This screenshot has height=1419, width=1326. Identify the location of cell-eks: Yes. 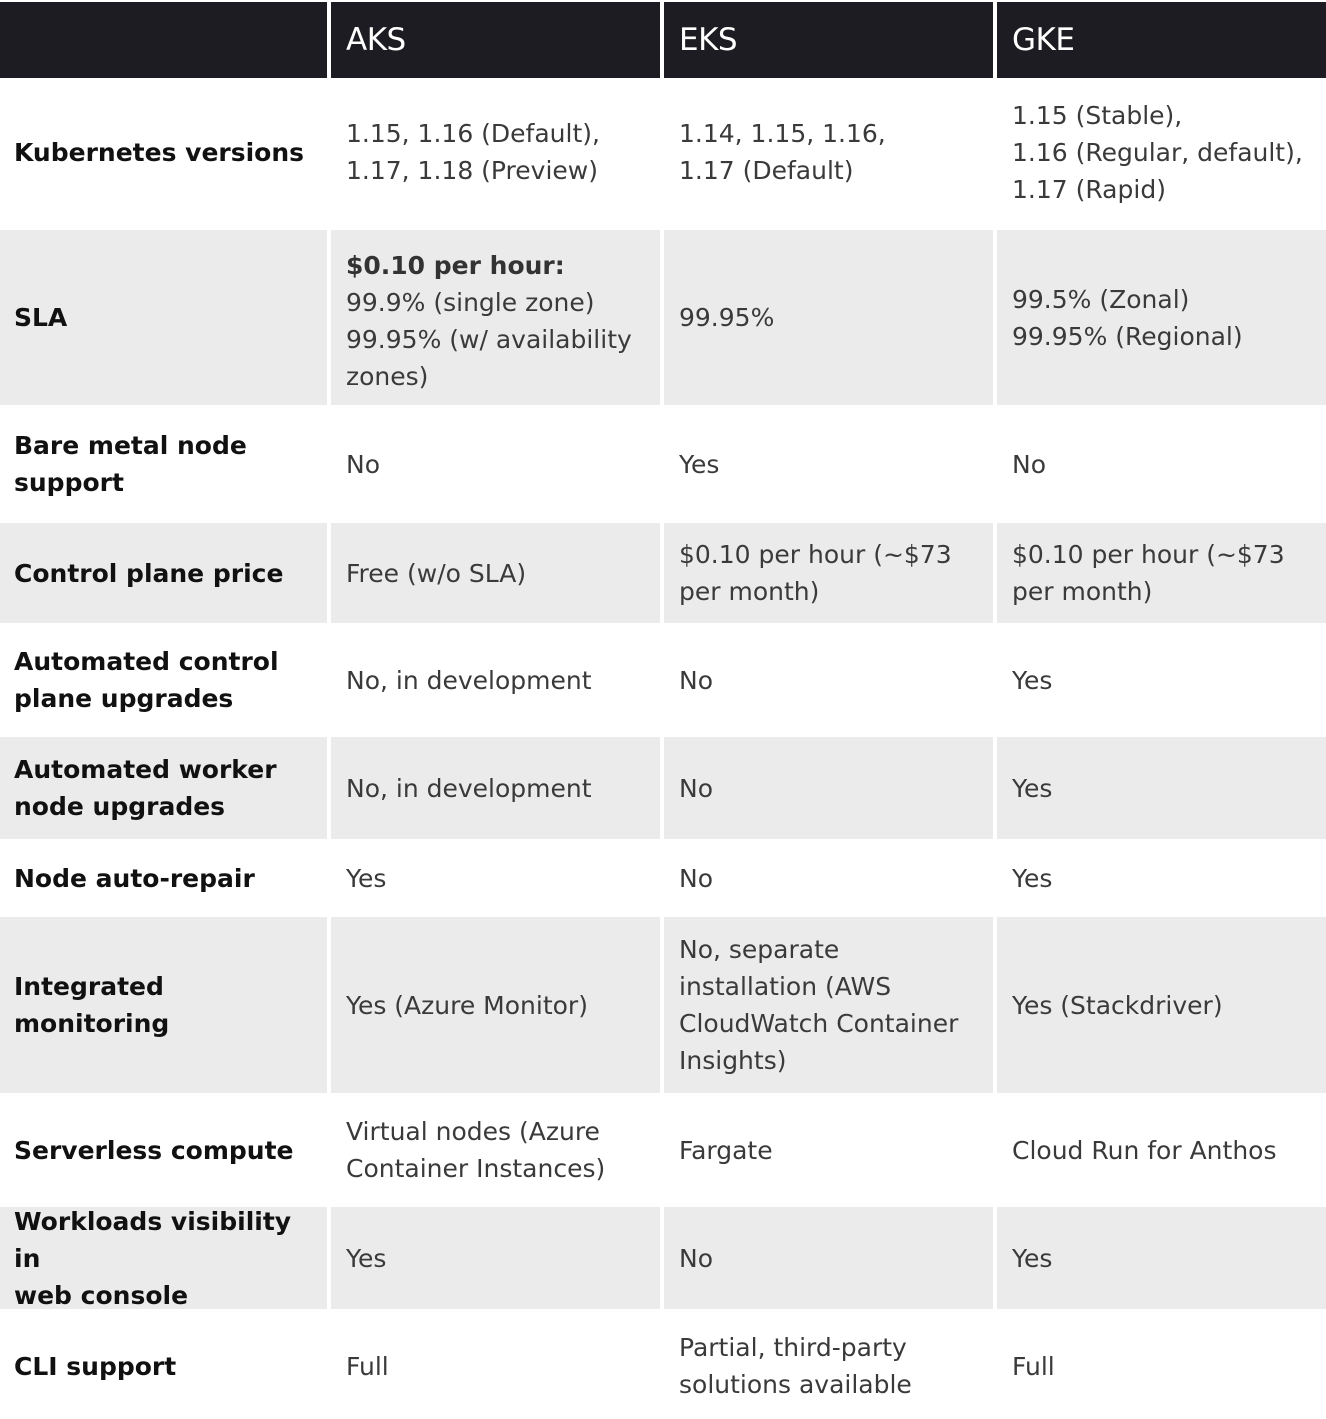
(830, 464).